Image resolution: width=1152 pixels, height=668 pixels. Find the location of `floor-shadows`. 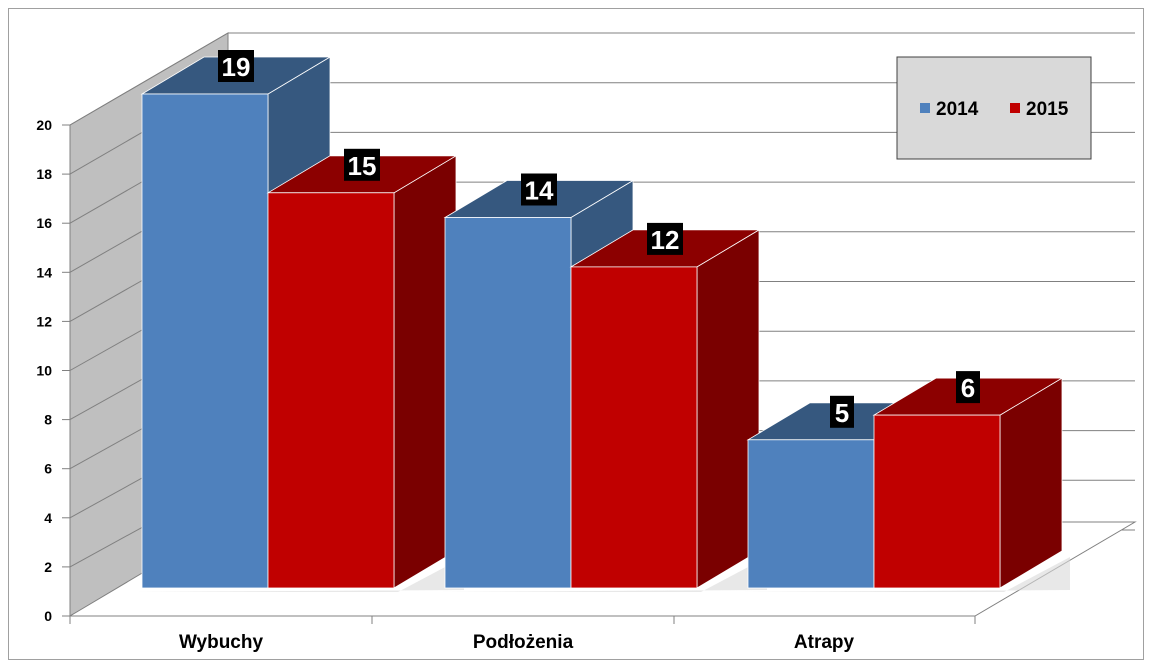

floor-shadows is located at coordinates (603, 574).